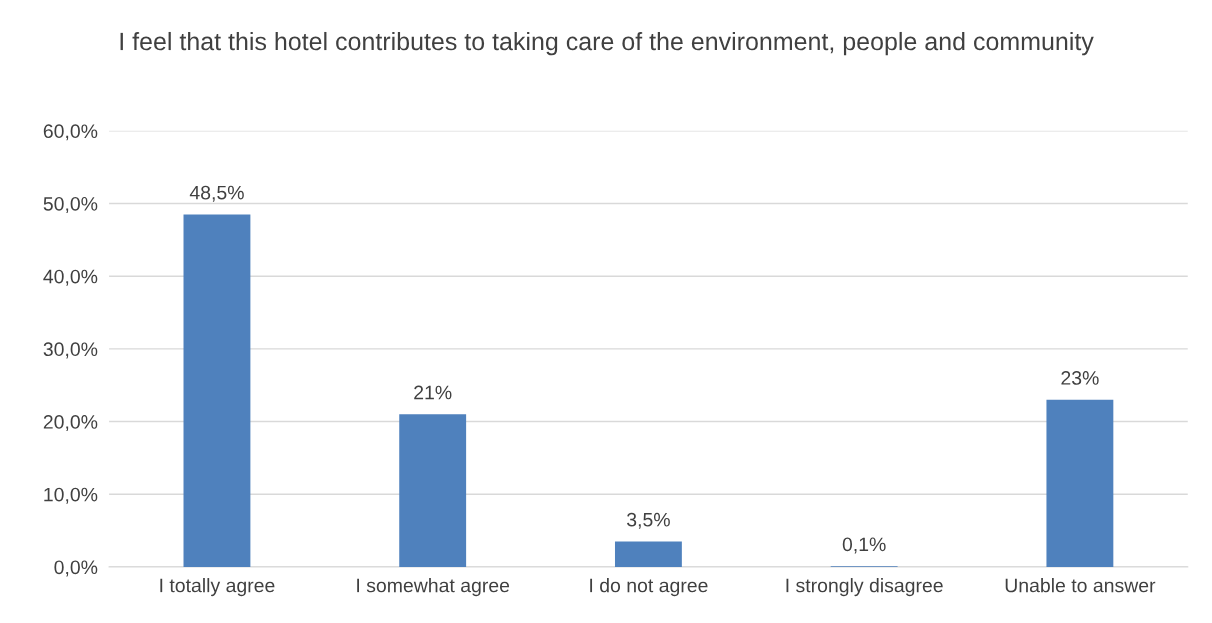 Image resolution: width=1212 pixels, height=623 pixels. I want to click on x-tick-label: I somewhat agree, so click(433, 587).